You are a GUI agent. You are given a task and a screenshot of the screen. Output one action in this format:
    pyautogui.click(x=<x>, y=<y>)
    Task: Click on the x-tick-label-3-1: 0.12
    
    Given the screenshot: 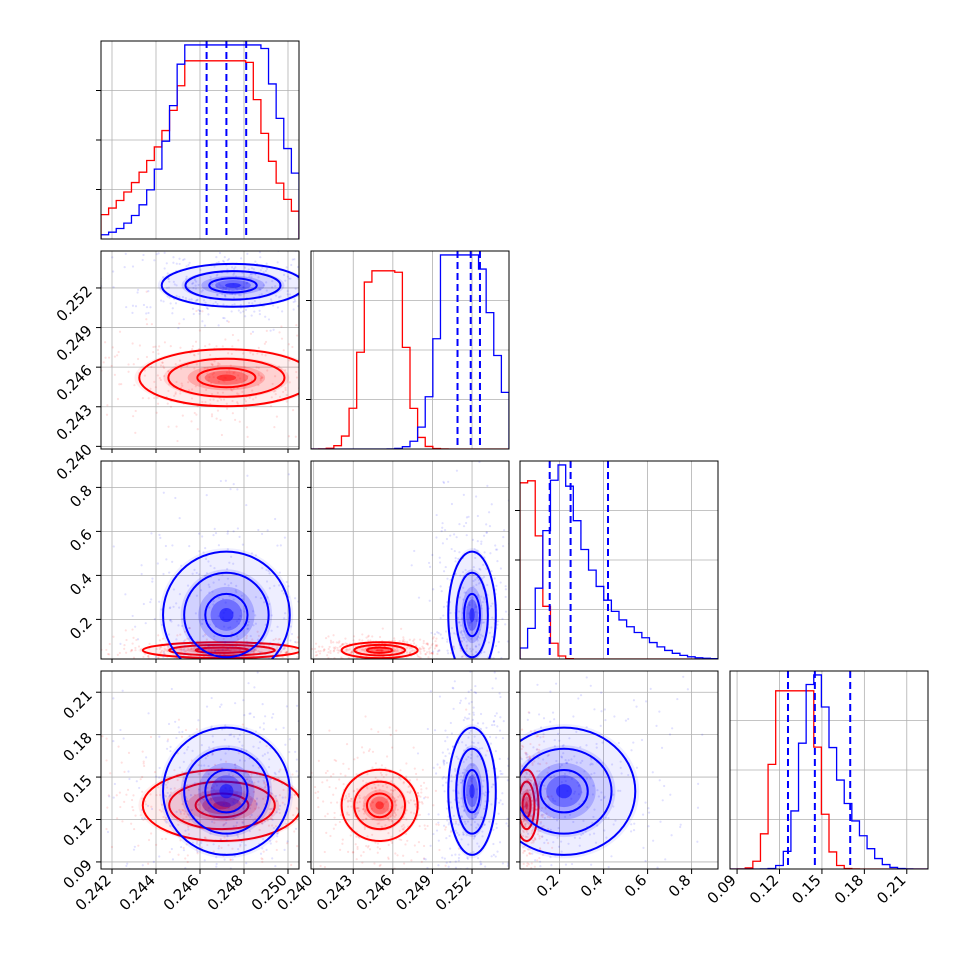 What is the action you would take?
    pyautogui.click(x=764, y=889)
    